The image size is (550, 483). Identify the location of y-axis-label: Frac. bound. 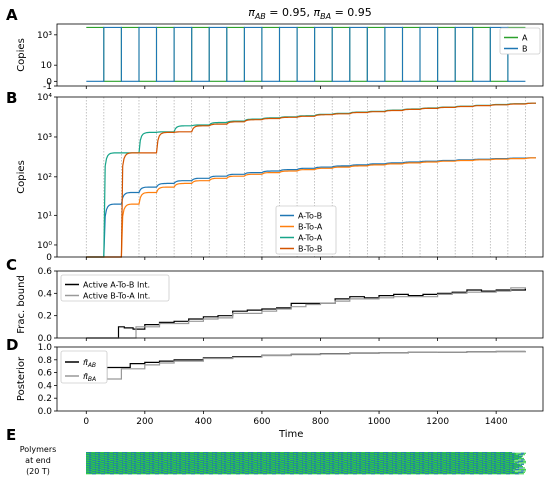
(21, 304).